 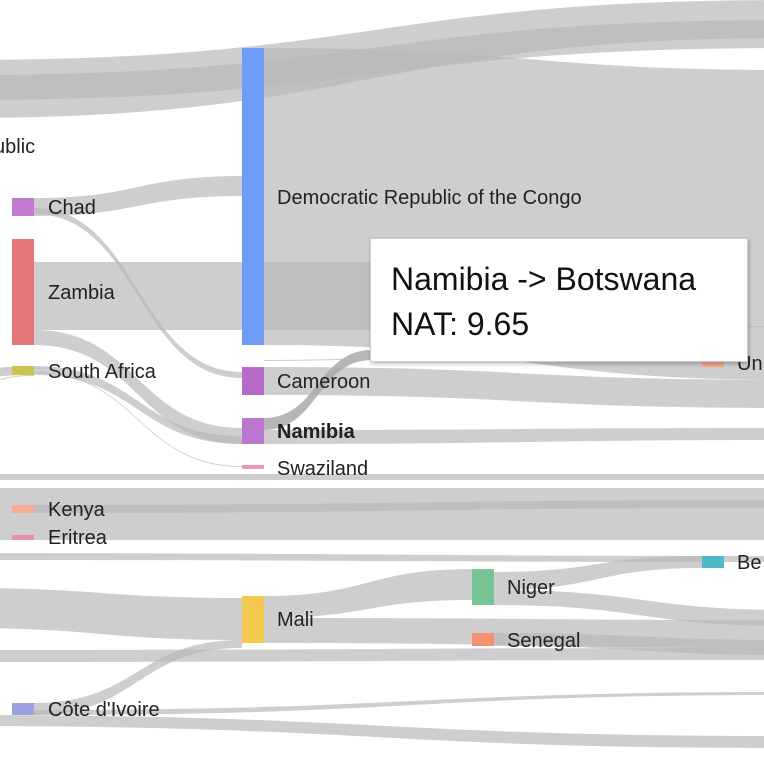 What do you see at coordinates (629, 608) in the screenshot?
I see `link-niger-right` at bounding box center [629, 608].